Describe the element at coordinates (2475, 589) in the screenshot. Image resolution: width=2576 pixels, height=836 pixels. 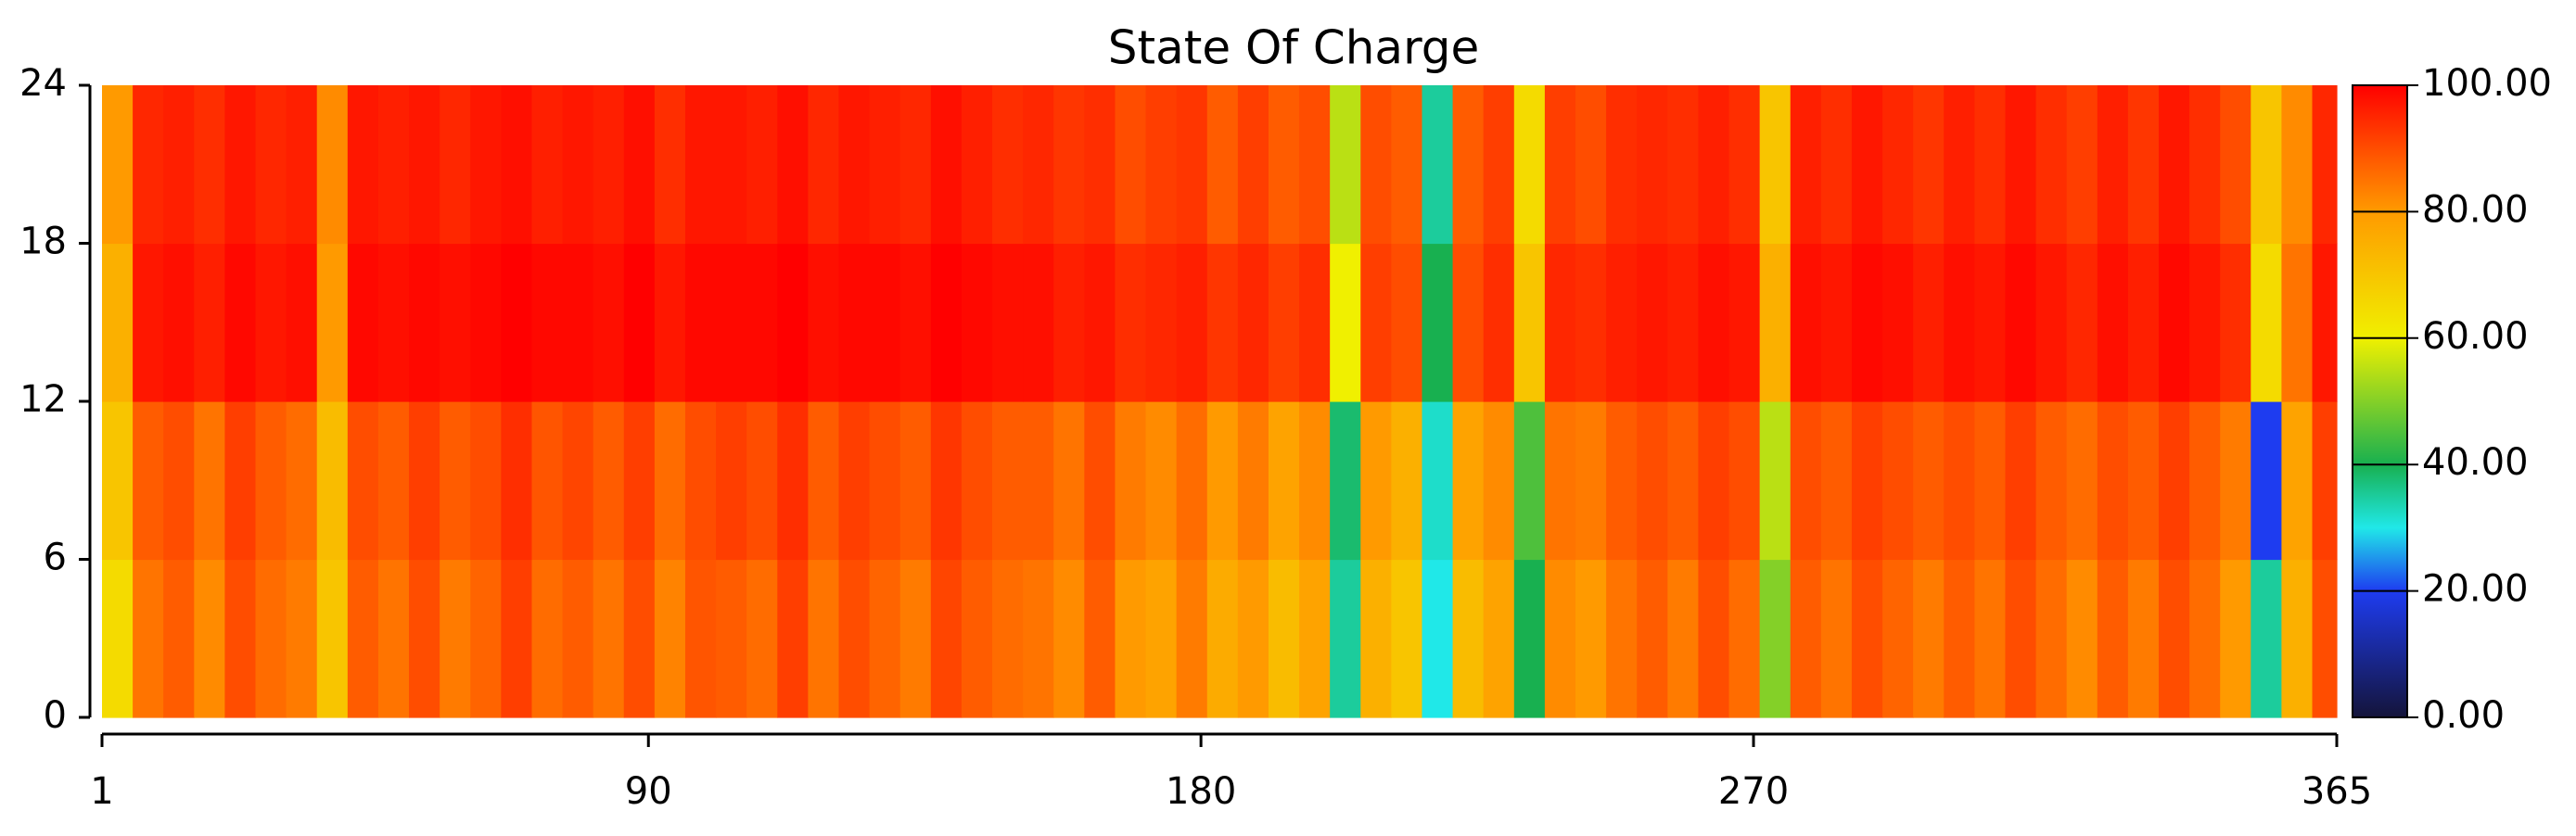
I see `colorbar-tick-label: 20.00` at that location.